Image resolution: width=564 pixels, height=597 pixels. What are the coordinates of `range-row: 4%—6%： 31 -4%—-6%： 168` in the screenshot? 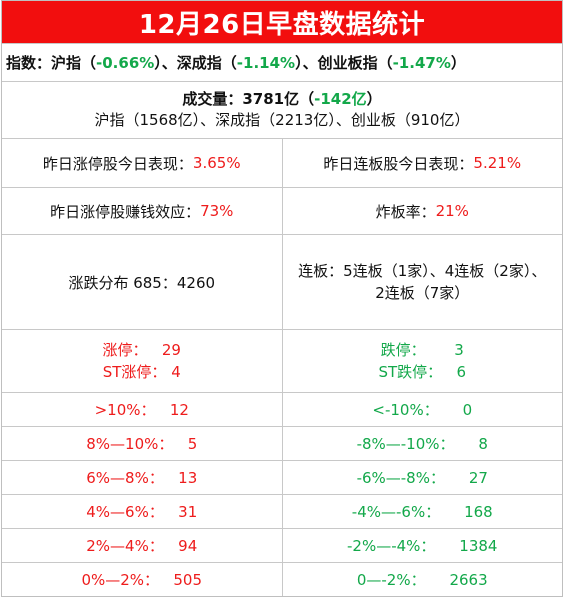 It's located at (282, 511).